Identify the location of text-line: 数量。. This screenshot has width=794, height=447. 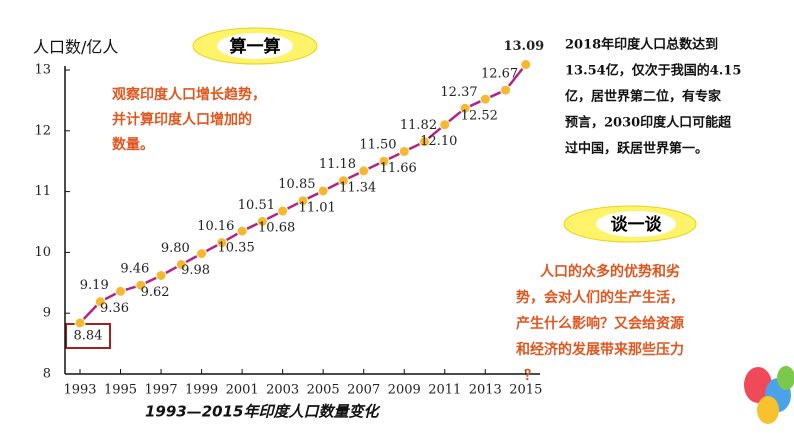
(133, 144).